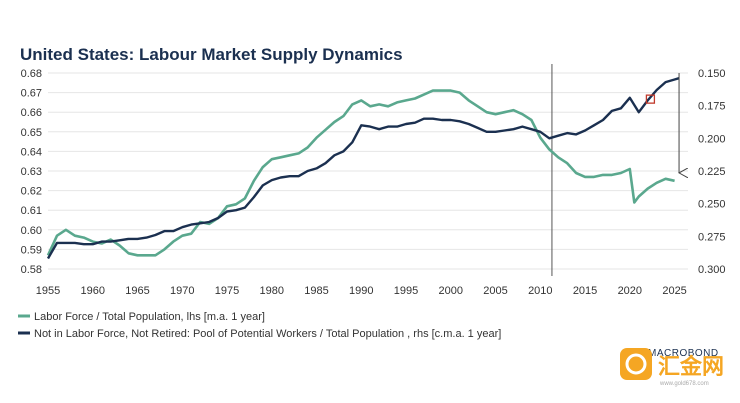  What do you see at coordinates (674, 291) in the screenshot?
I see `x-tick-label: 2025` at bounding box center [674, 291].